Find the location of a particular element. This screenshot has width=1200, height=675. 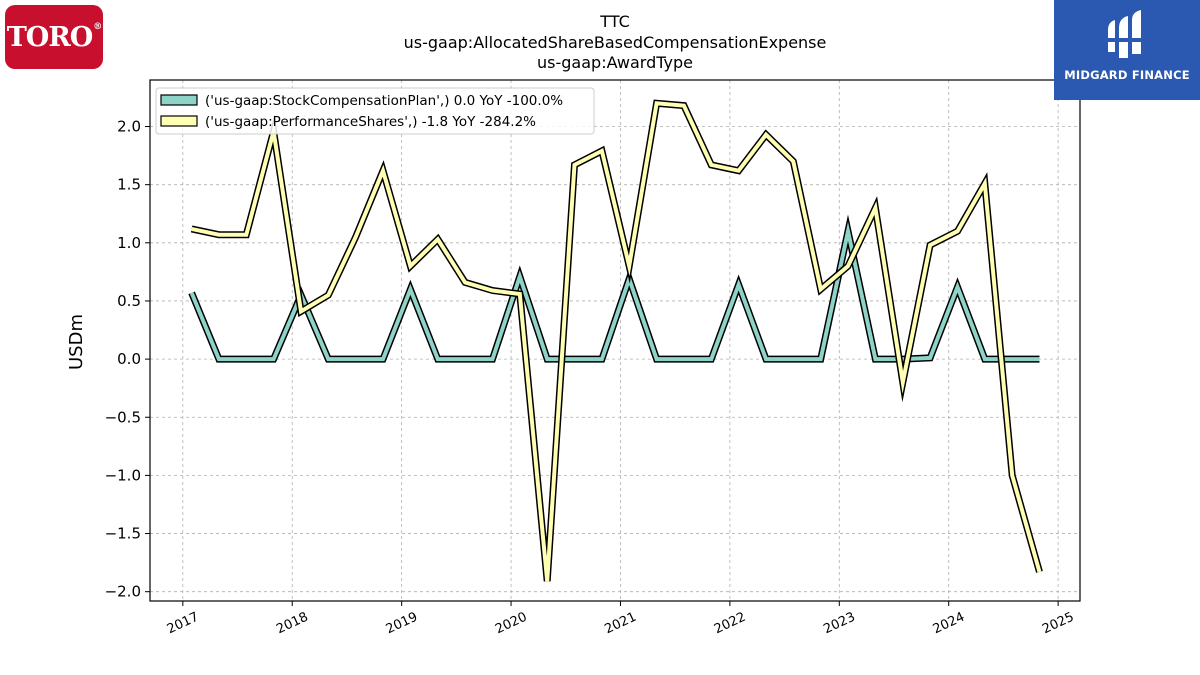

x-tick-label: 2019 is located at coordinates (402, 624).